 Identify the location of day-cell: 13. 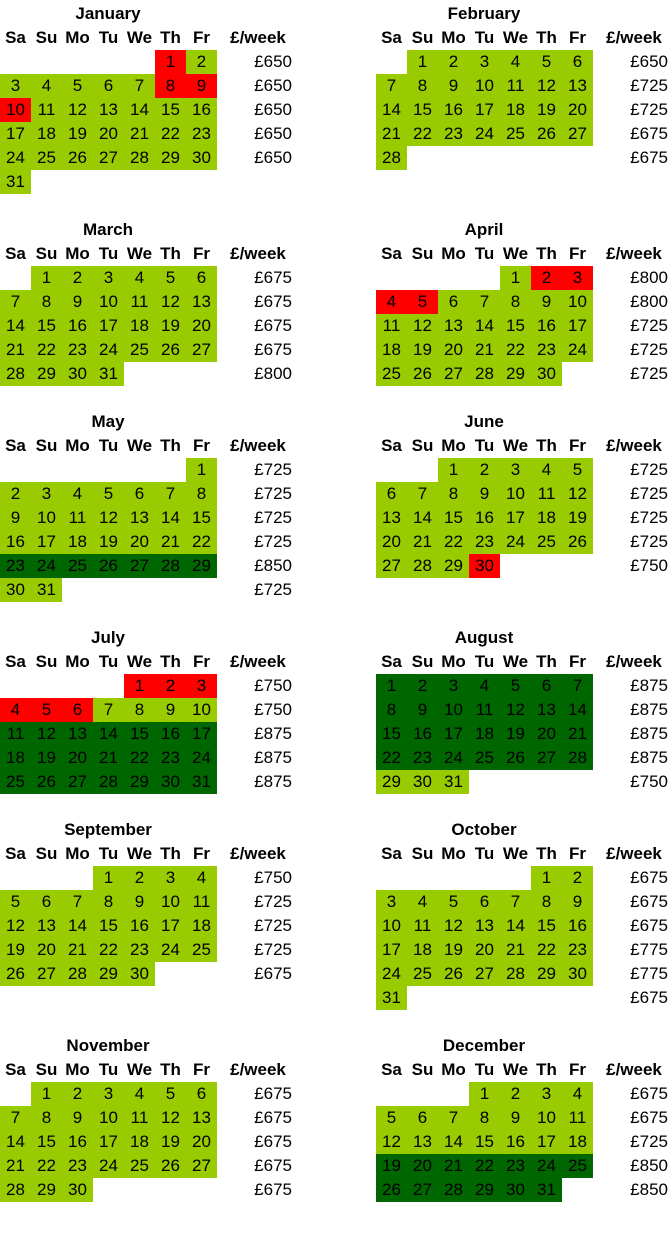
(484, 926).